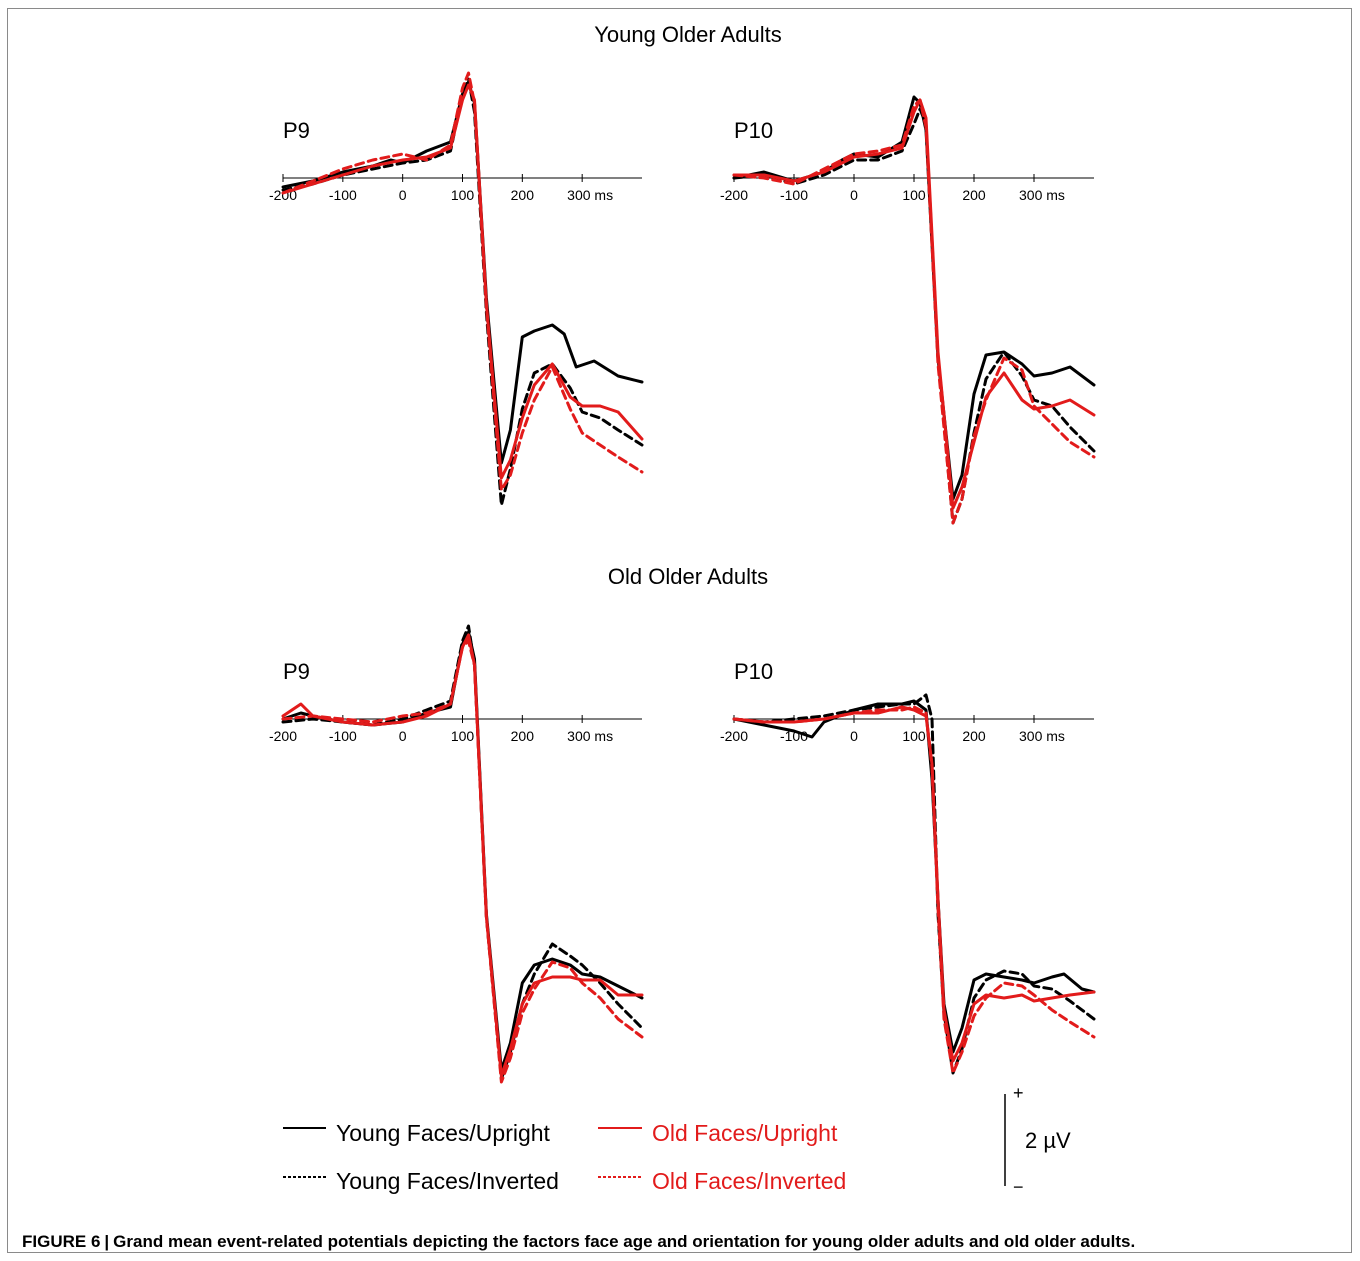  I want to click on legend-label-young-inverted: Young Faces/Inverted, so click(447, 1181).